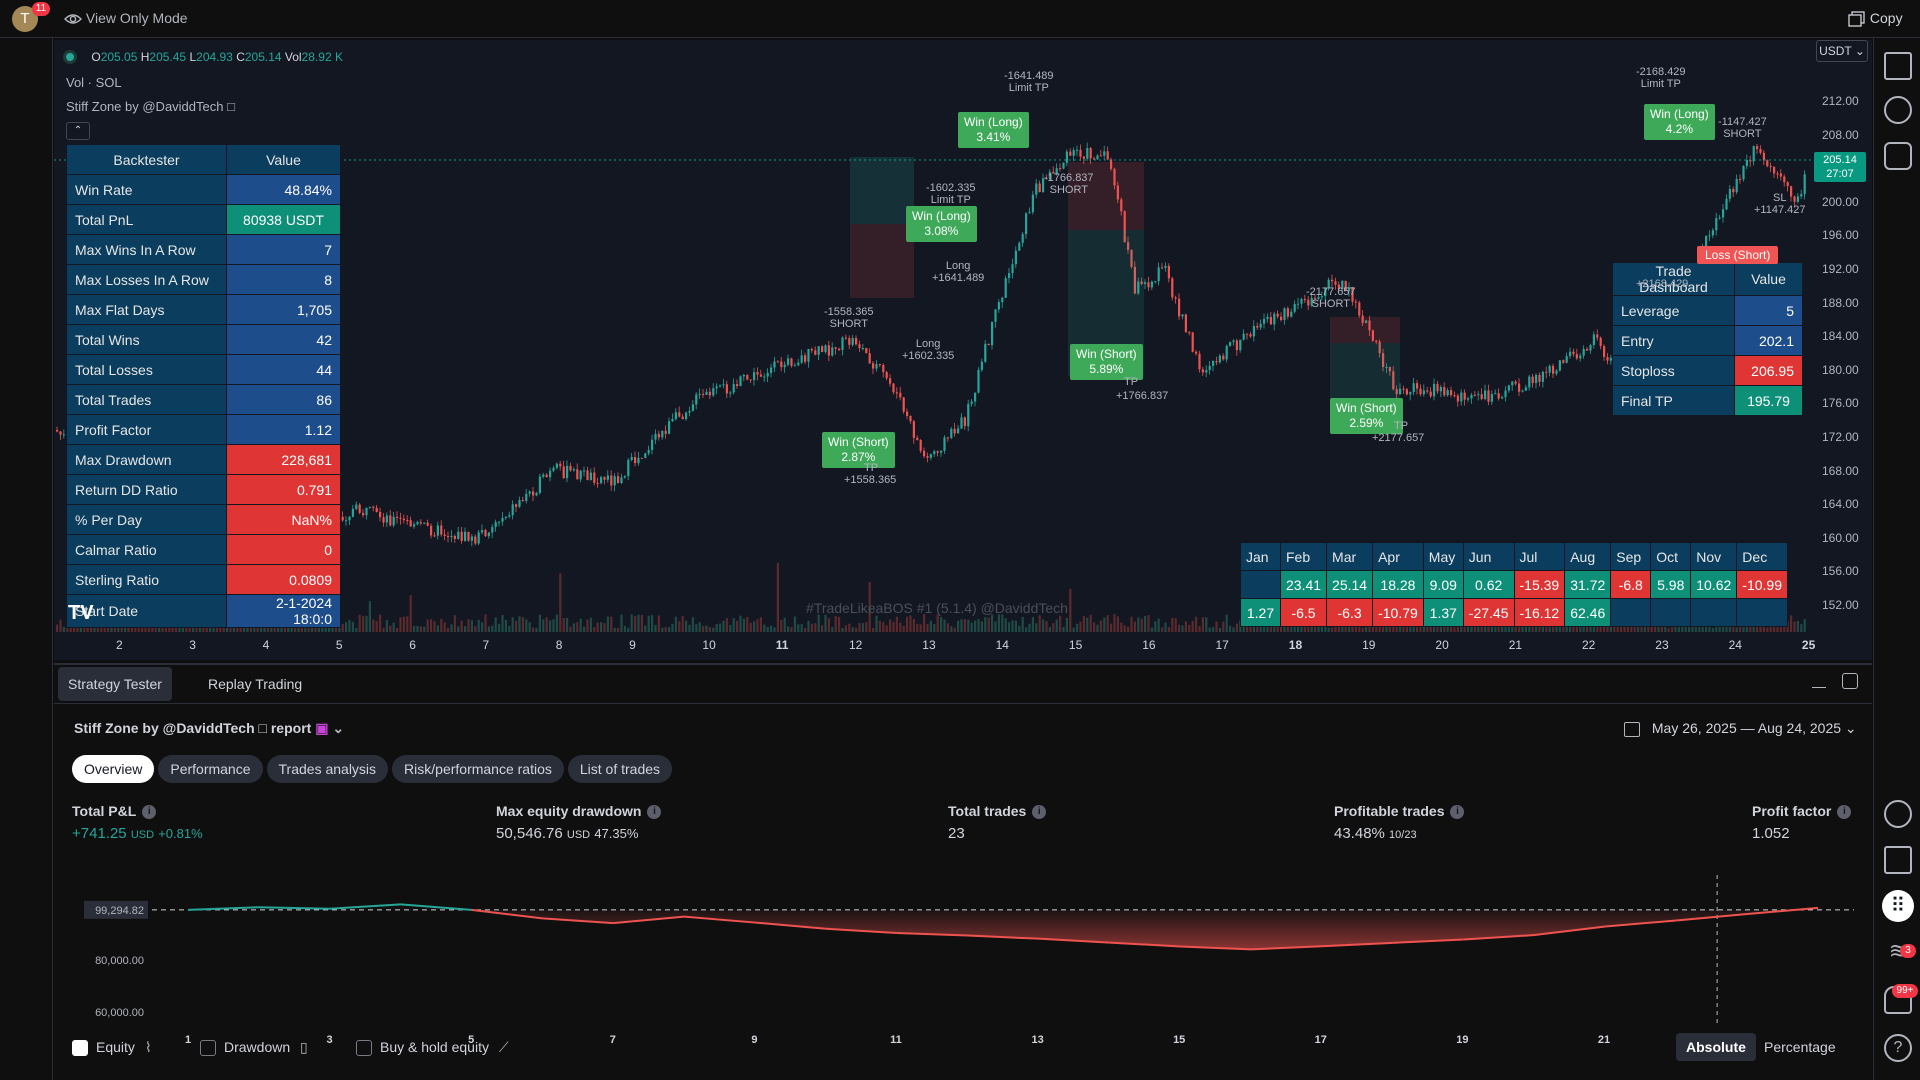 The height and width of the screenshot is (1080, 1920). What do you see at coordinates (1898, 110) in the screenshot?
I see `clock-icon` at bounding box center [1898, 110].